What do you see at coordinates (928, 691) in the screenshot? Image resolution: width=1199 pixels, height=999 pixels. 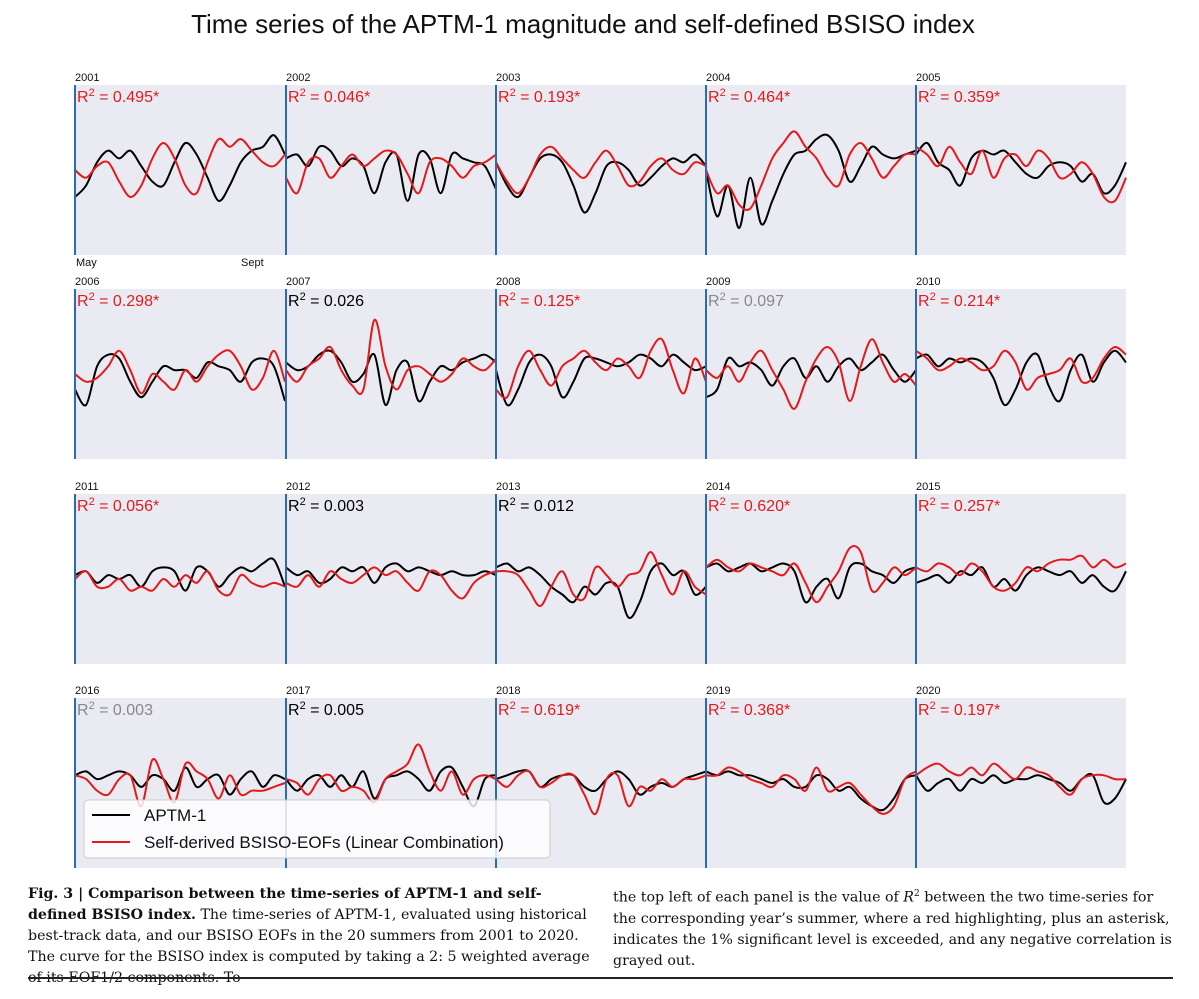 I see `panel-year-label: 2020` at bounding box center [928, 691].